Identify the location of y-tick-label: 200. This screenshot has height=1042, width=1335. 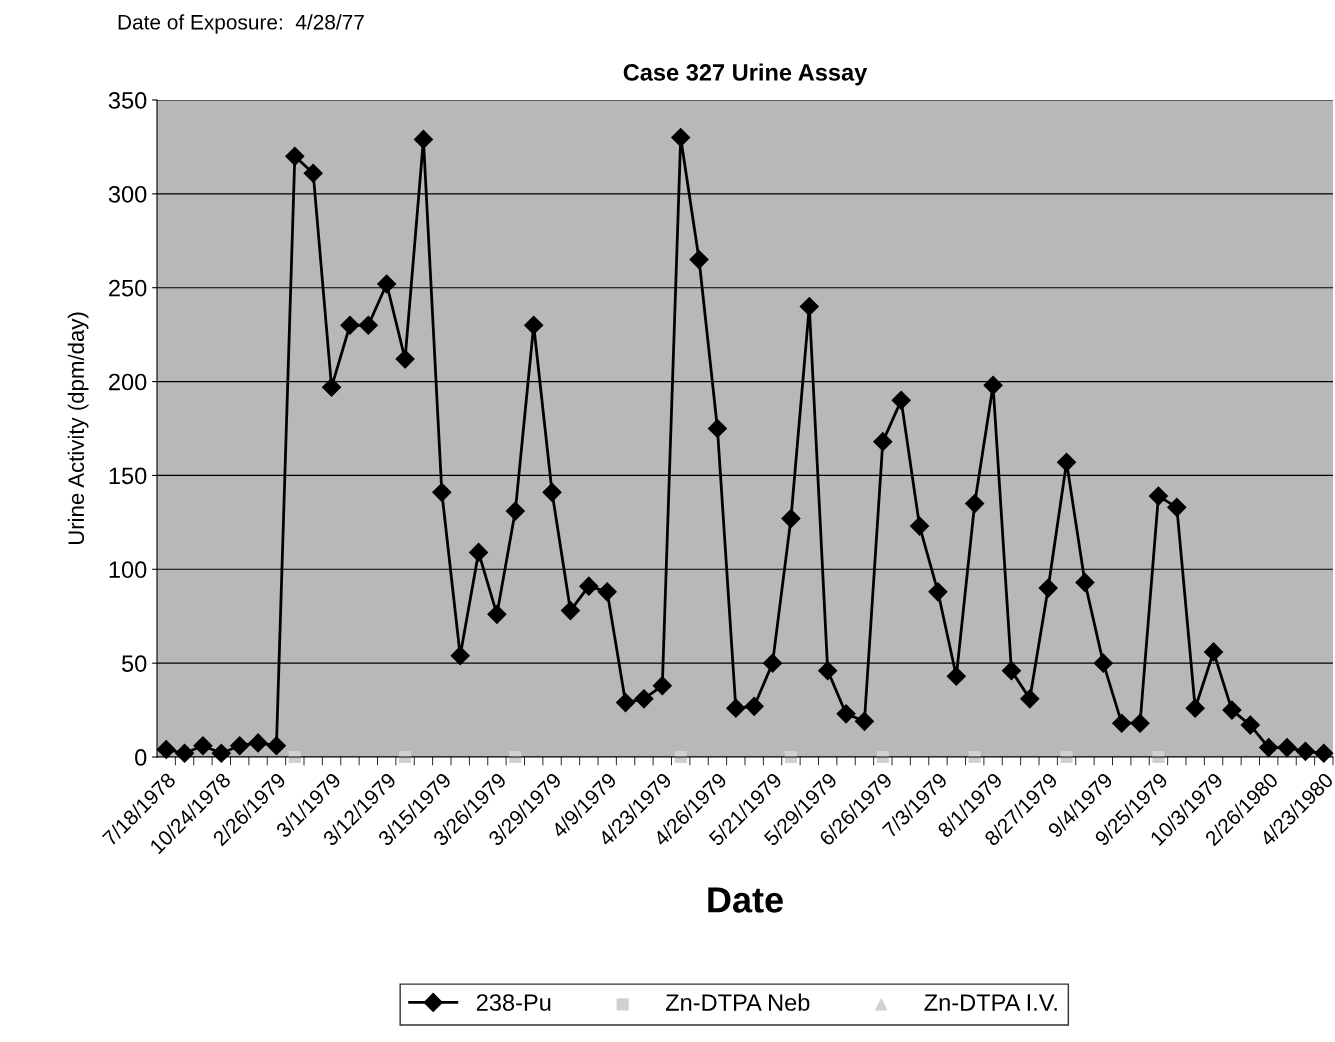
(128, 382).